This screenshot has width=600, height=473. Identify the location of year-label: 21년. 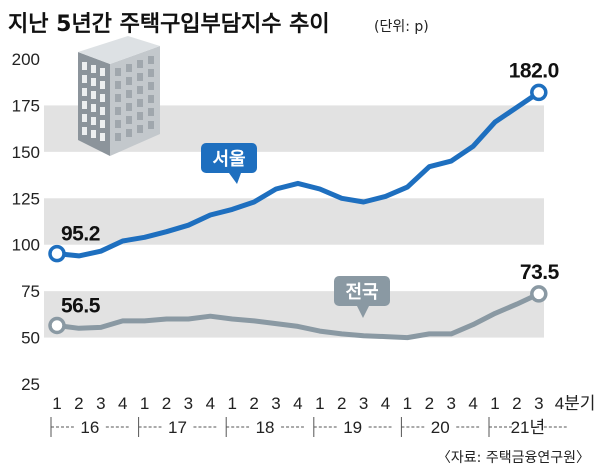
(528, 427).